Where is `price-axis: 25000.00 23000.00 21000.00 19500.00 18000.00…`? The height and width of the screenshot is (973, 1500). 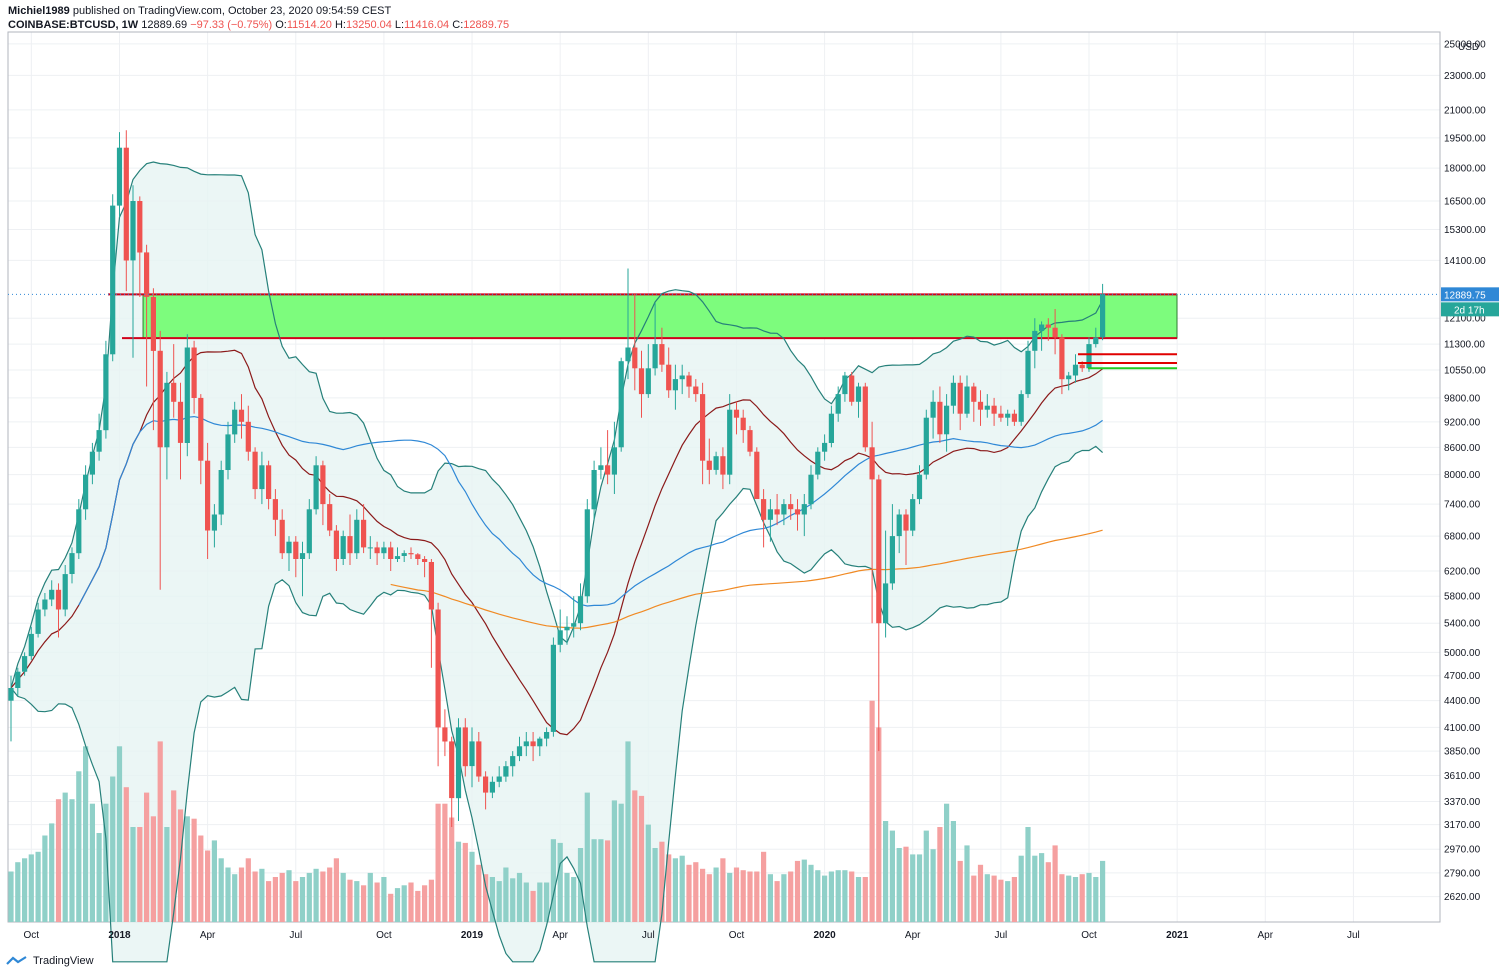
price-axis: 25000.00 23000.00 21000.00 19500.00 18000.00… is located at coordinates (1470, 471).